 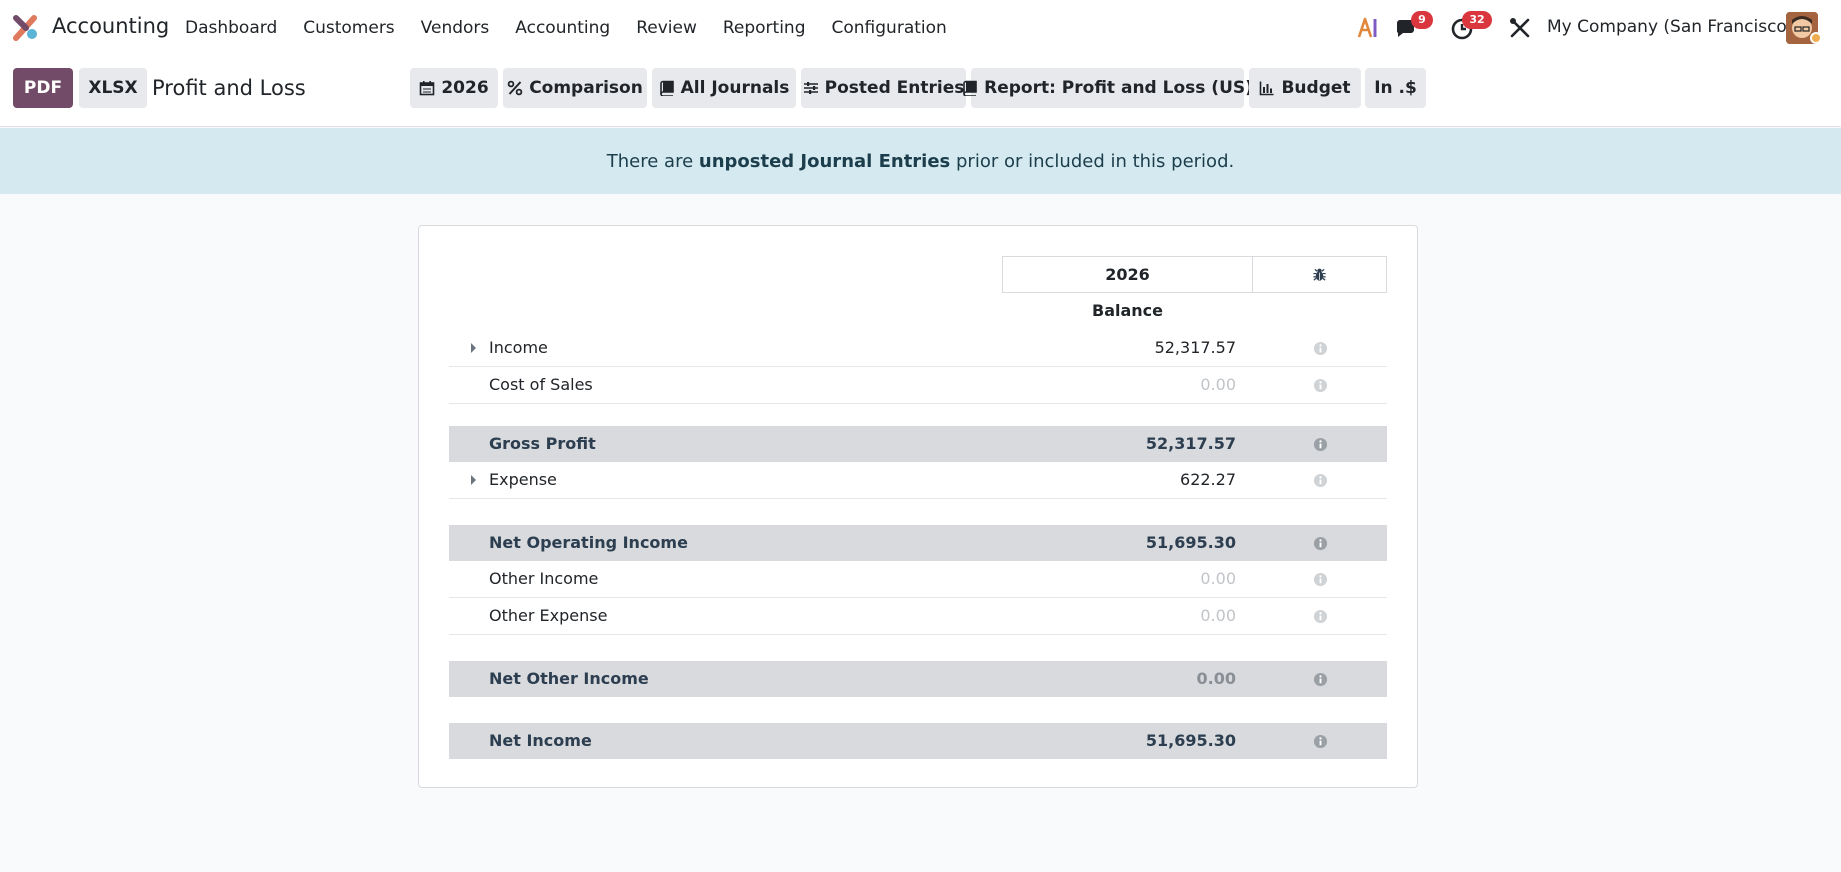 What do you see at coordinates (548, 615) in the screenshot?
I see `line-label: Other Expense` at bounding box center [548, 615].